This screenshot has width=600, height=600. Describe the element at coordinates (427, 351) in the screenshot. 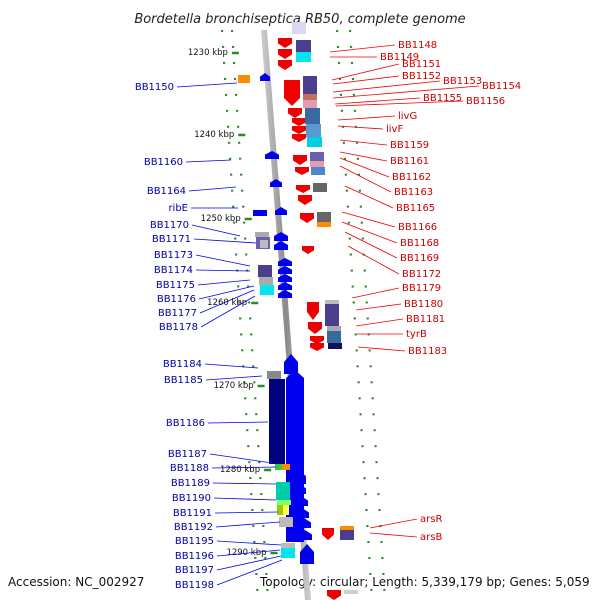

I see `gene-label-BB1183: BB1183` at that location.